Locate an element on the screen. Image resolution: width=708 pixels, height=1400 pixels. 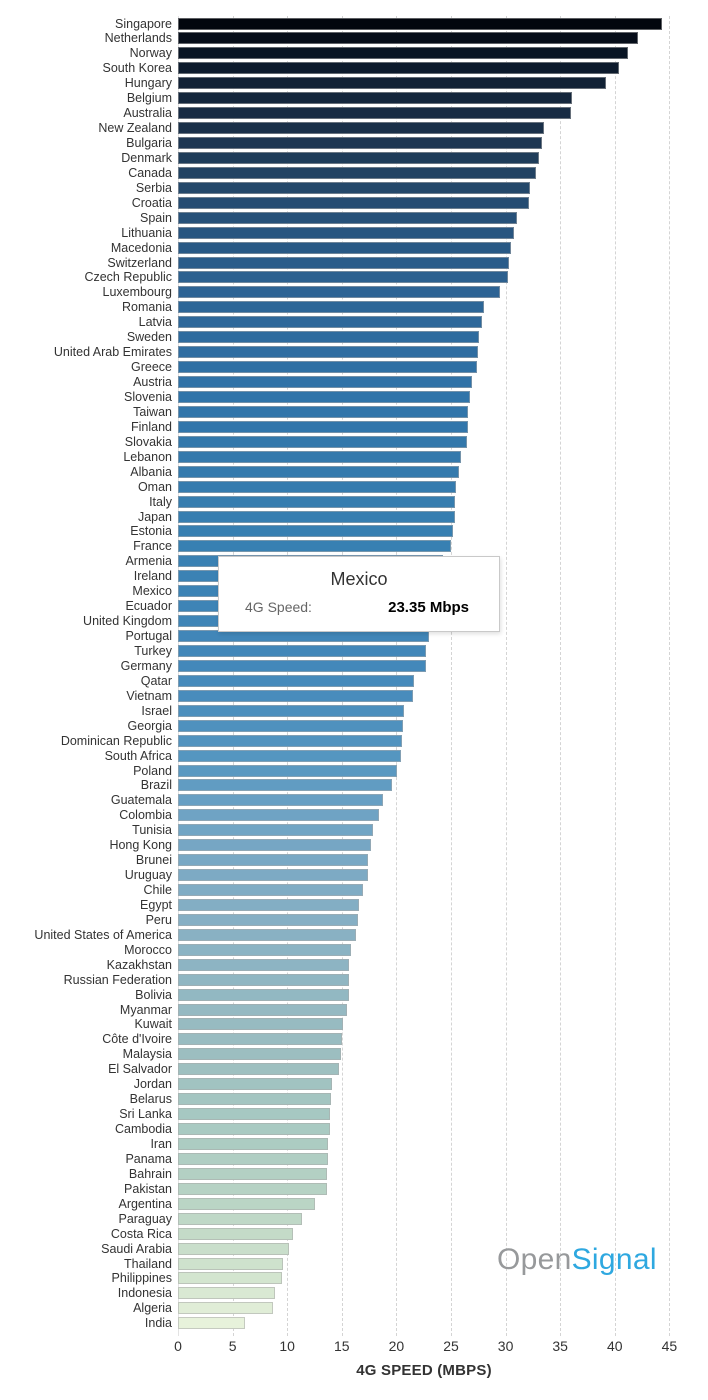
country-label: Oman is located at coordinates (154, 486).